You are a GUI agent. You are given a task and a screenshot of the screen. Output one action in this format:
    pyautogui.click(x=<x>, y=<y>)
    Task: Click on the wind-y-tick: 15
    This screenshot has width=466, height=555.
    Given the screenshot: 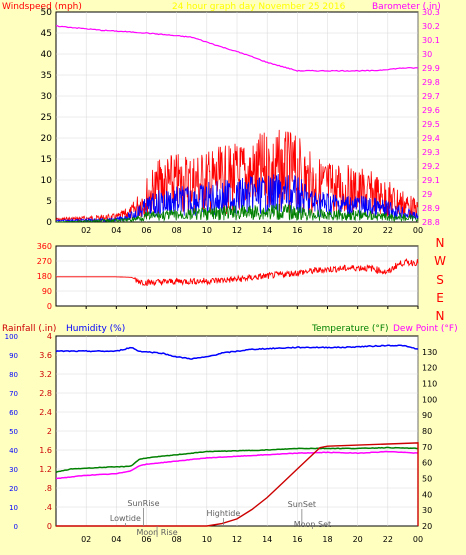 What is the action you would take?
    pyautogui.click(x=46, y=160)
    